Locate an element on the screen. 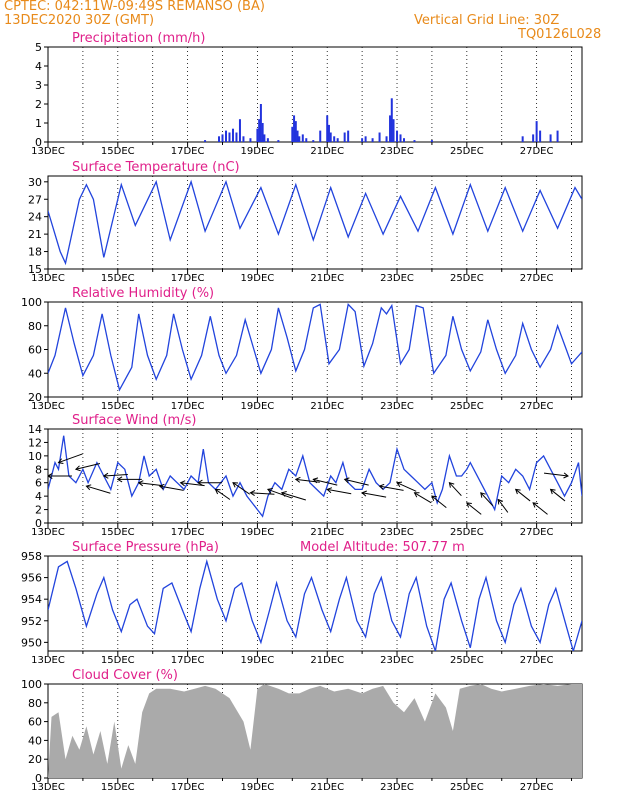 The image size is (618, 800). temperature-xtick-label: 23DEC is located at coordinates (397, 278).